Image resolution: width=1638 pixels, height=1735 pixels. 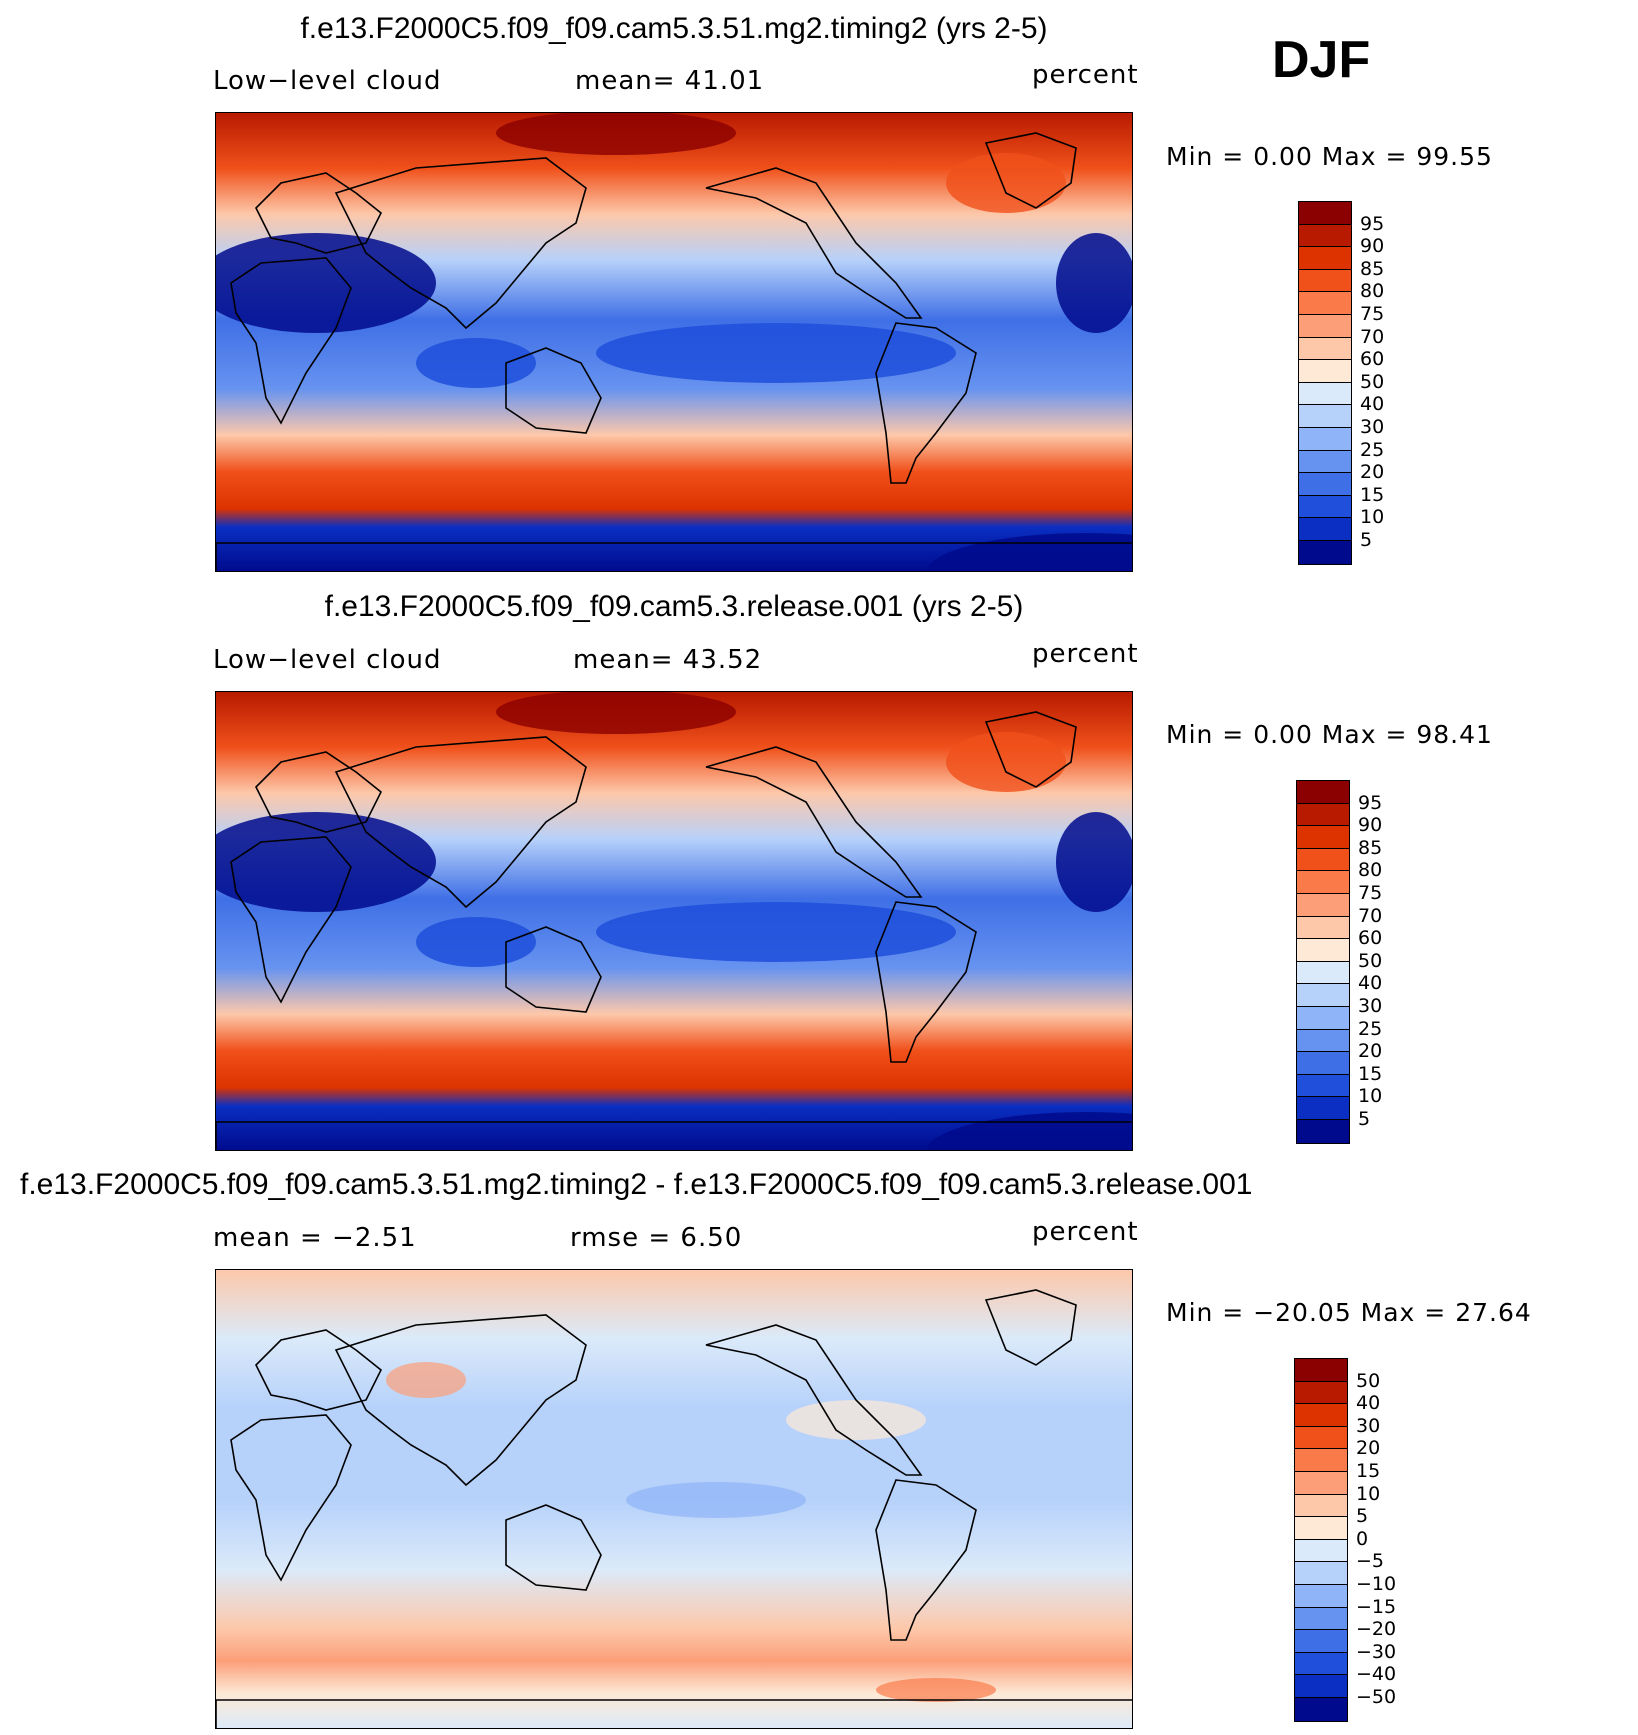 What do you see at coordinates (1376, 1629) in the screenshot?
I see `colorbar-tick-label: −20` at bounding box center [1376, 1629].